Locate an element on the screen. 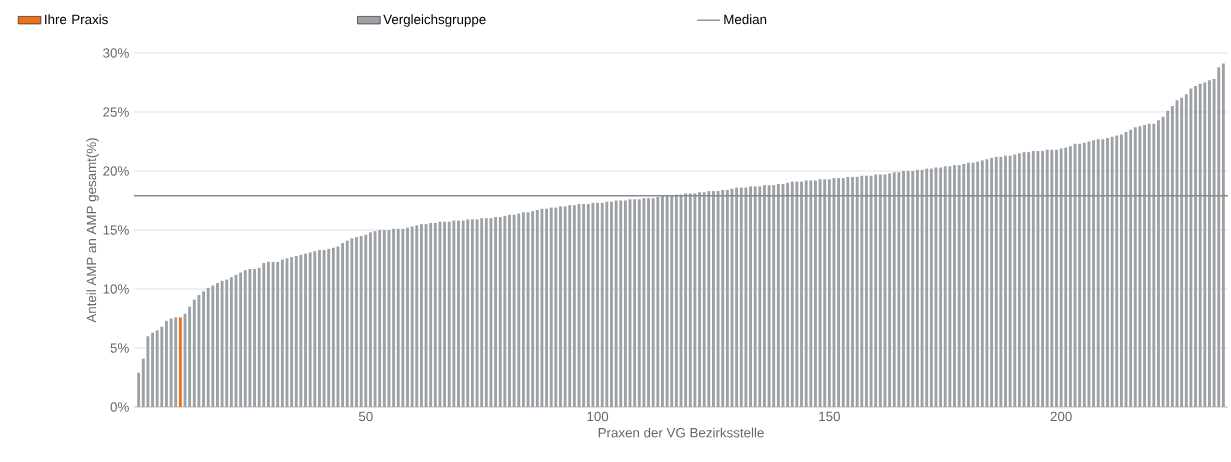 This screenshot has width=1231, height=462. legend-label: Ihre Praxis is located at coordinates (76, 19).